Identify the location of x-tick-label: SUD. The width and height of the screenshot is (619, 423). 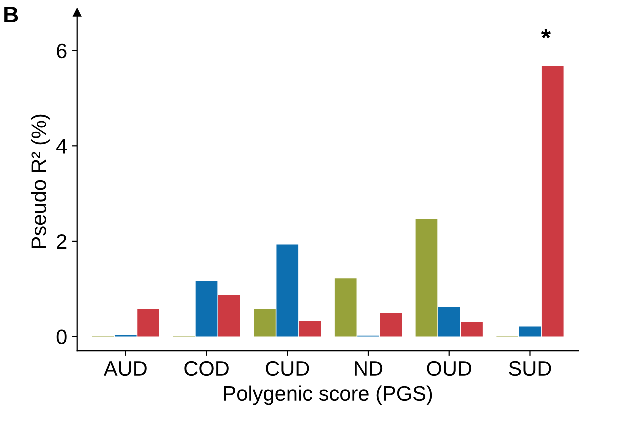
(530, 368).